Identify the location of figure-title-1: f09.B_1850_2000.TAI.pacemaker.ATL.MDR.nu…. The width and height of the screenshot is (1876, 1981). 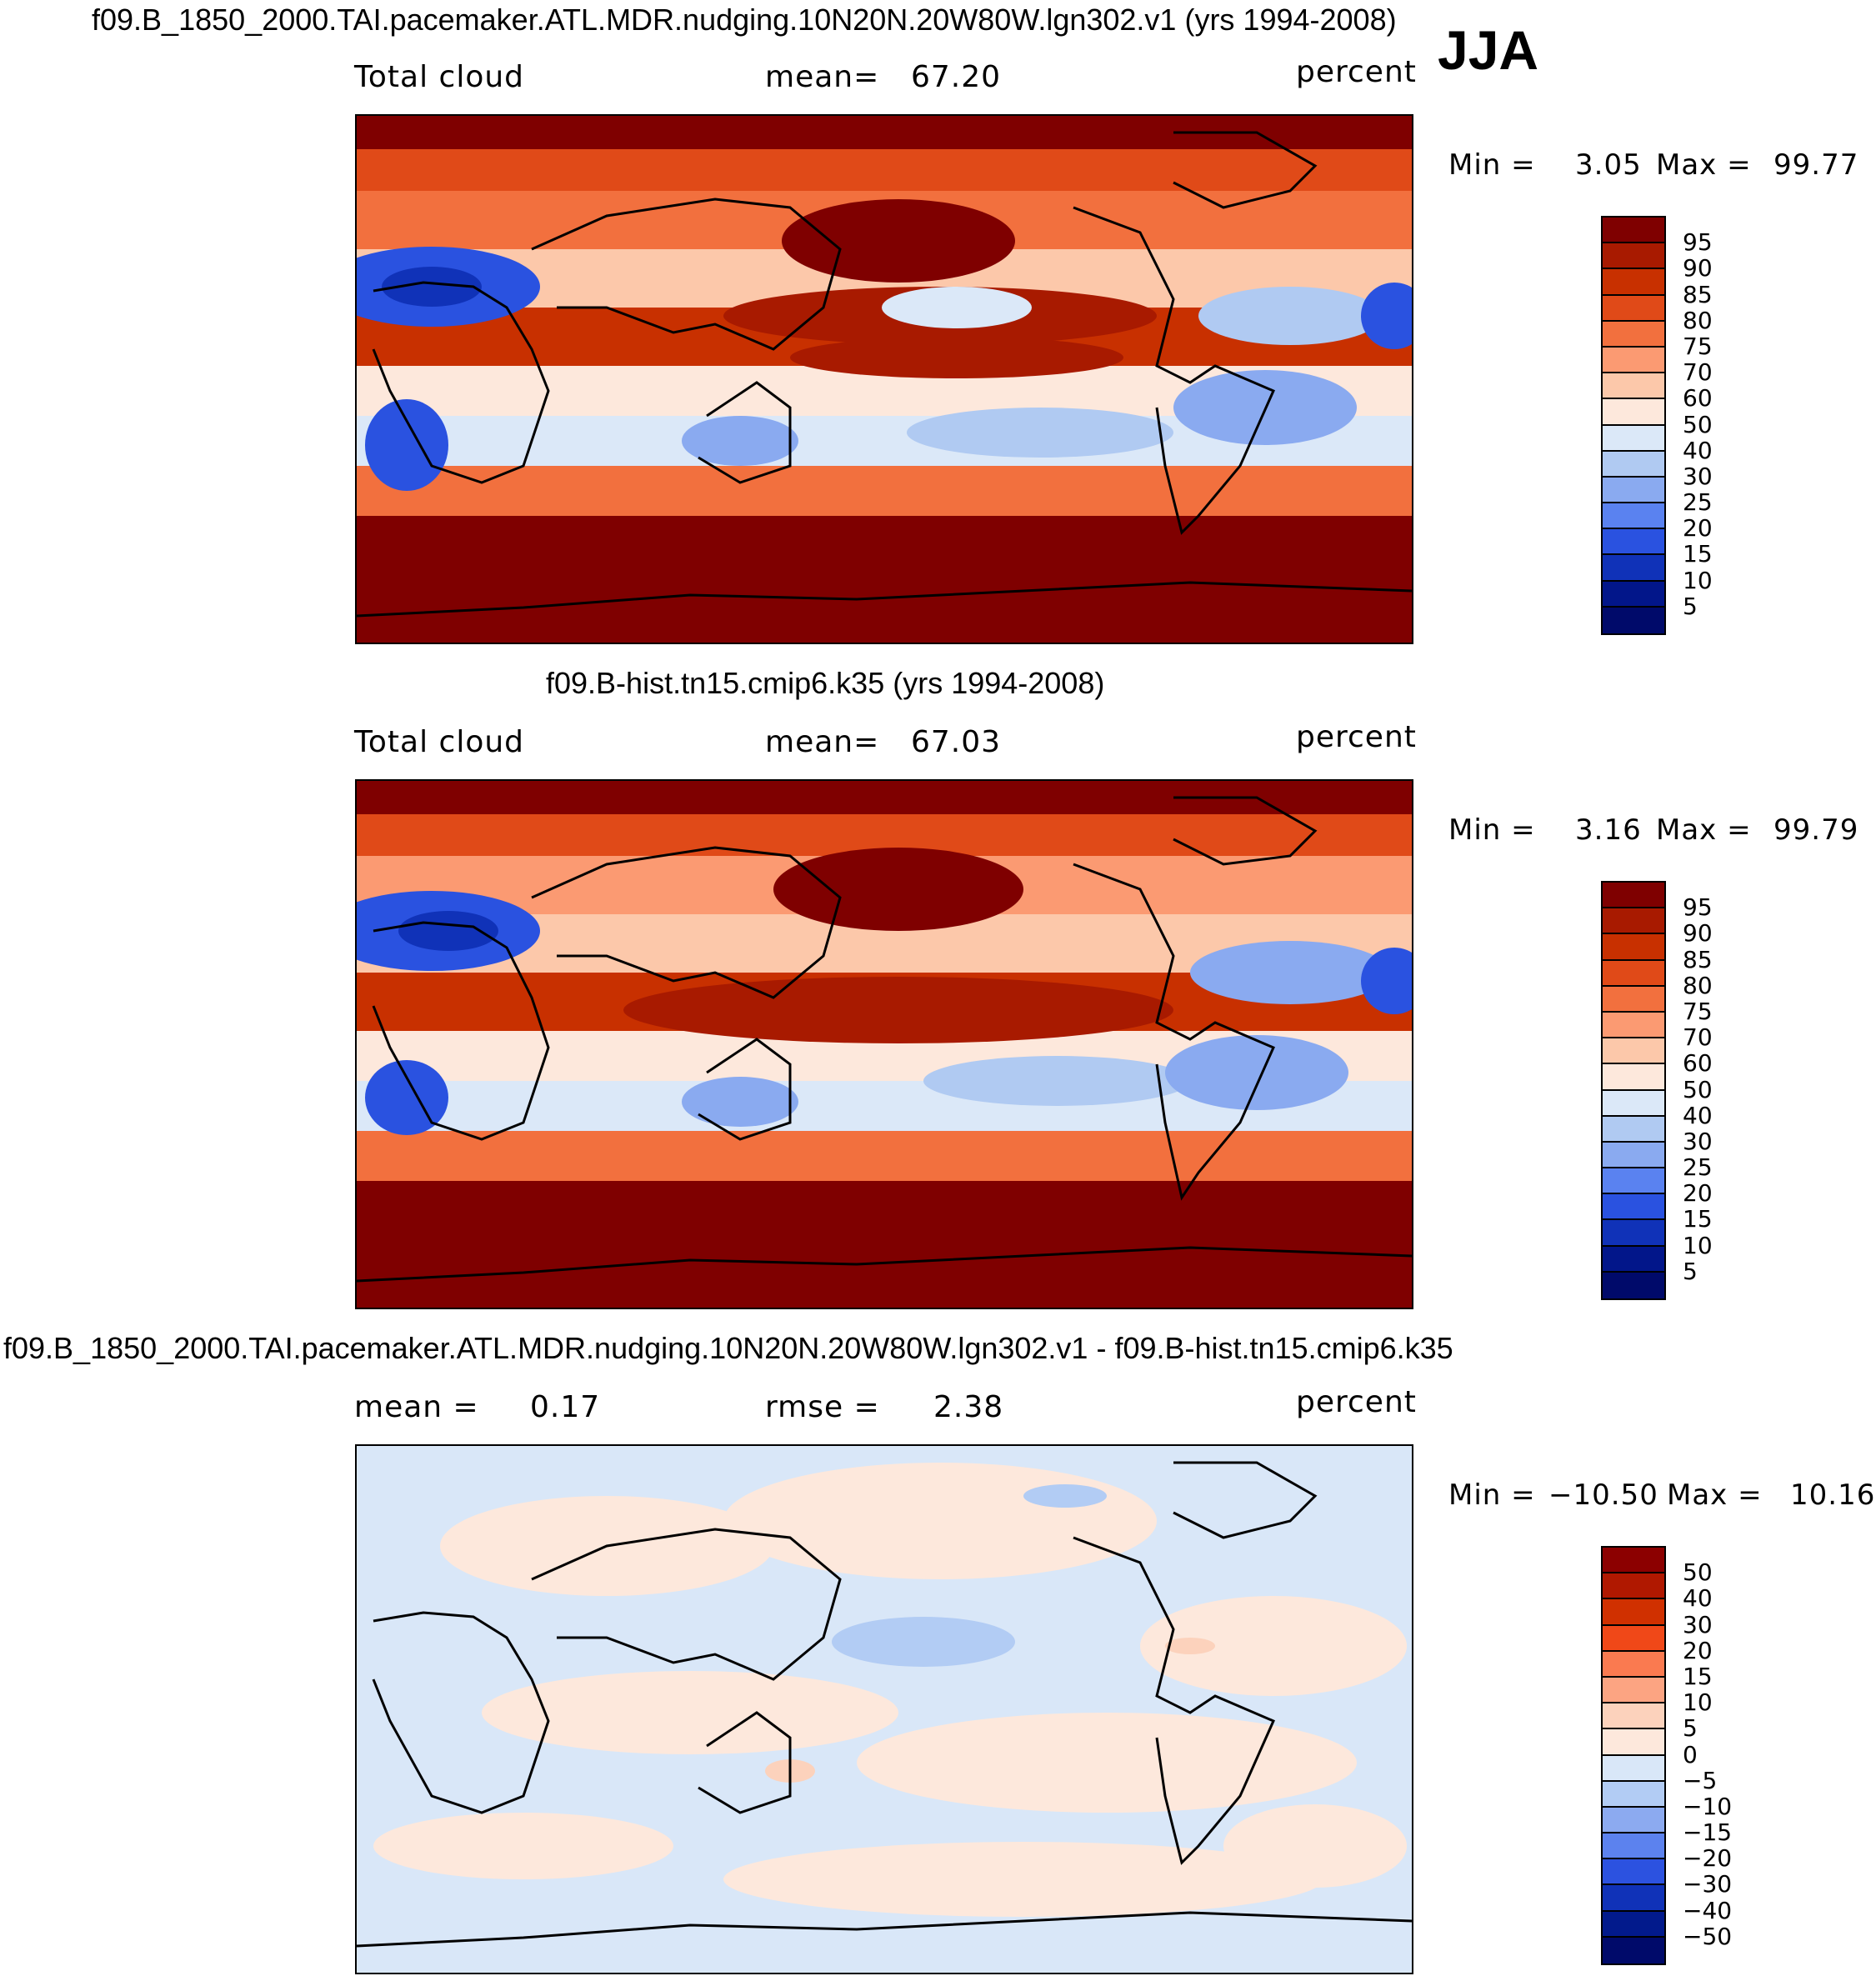
(744, 20).